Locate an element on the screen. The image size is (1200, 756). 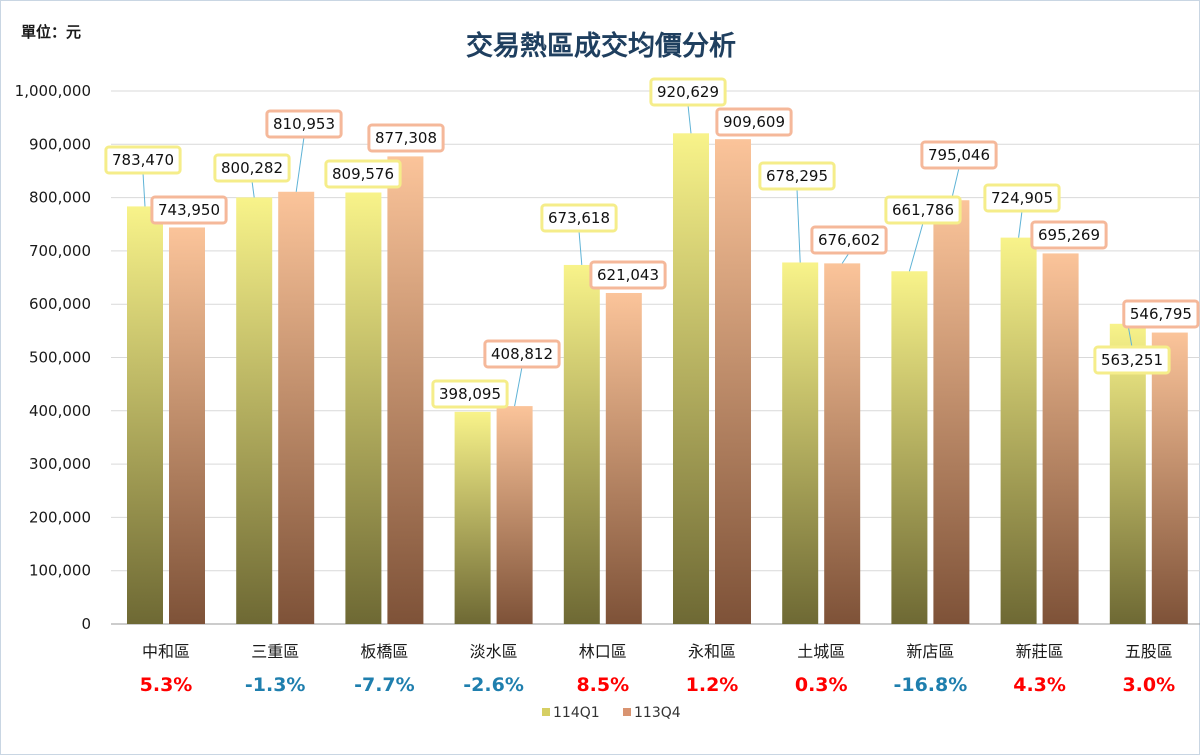
y-tick-label: 700,000 is located at coordinates (60, 251).